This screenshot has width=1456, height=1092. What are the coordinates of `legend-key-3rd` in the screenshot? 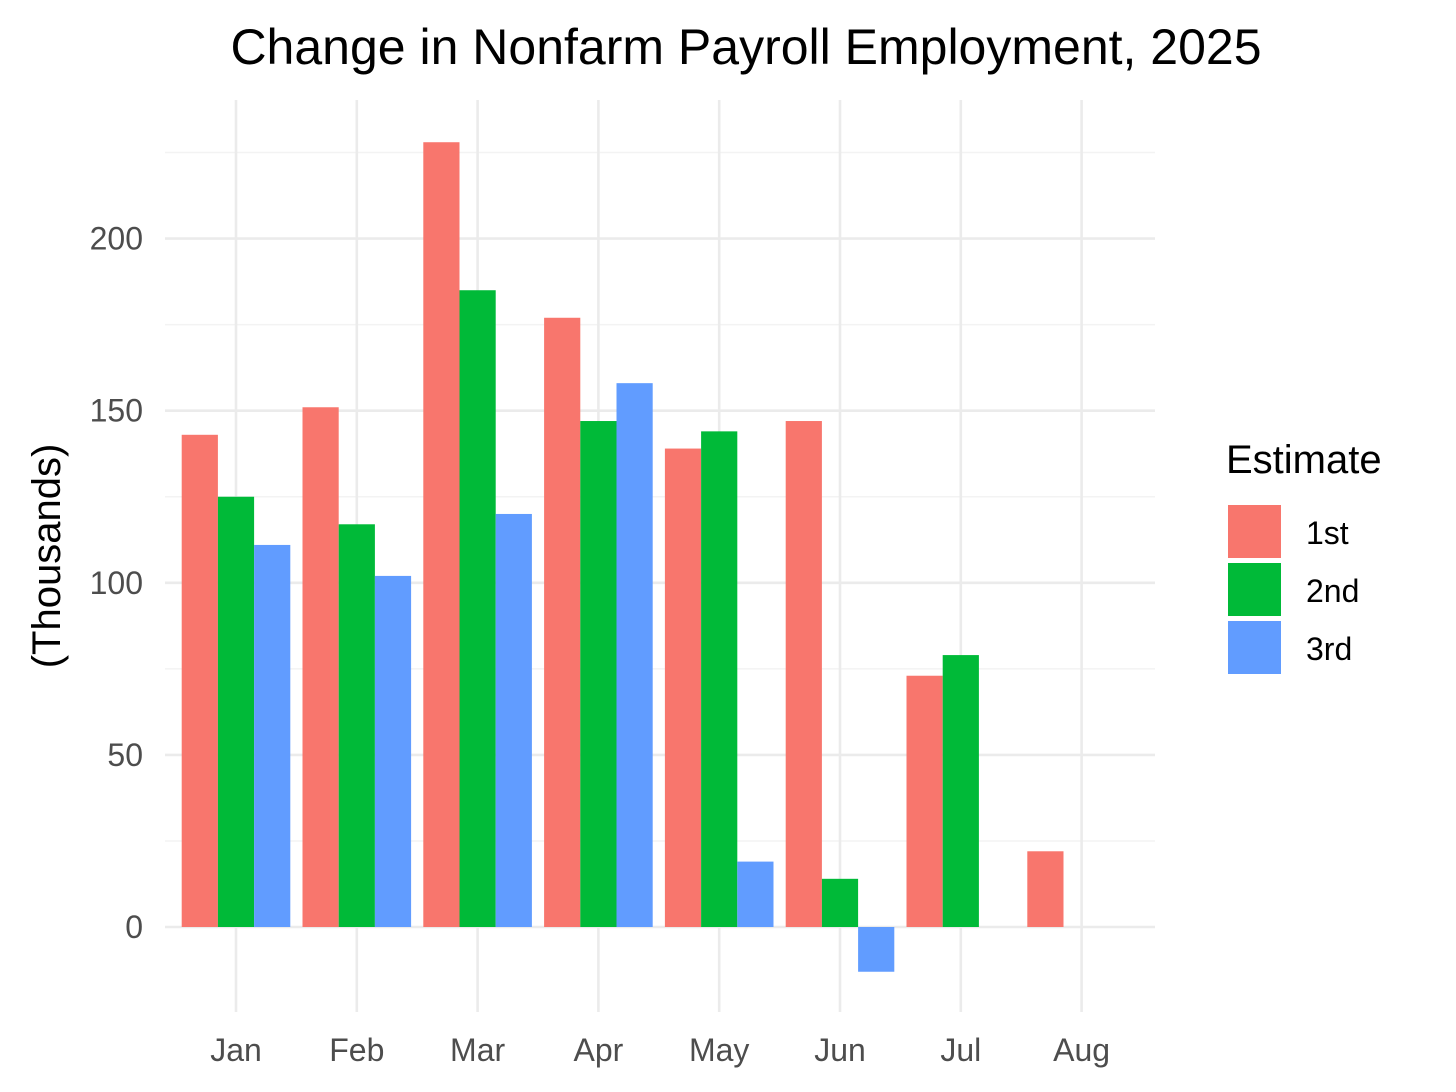 It's located at (1254, 647).